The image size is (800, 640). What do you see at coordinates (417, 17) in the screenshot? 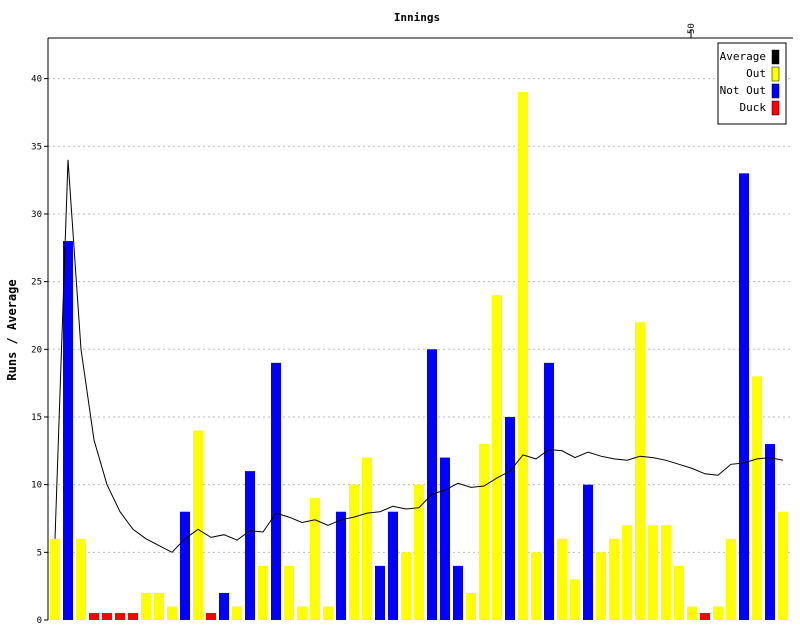
I see `chart-title: Innings` at bounding box center [417, 17].